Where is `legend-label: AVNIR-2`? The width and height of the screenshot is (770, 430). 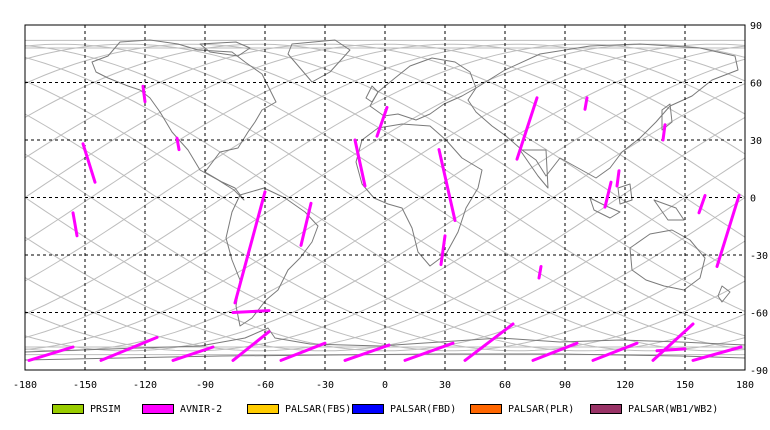 legend-label: AVNIR-2 is located at coordinates (201, 409).